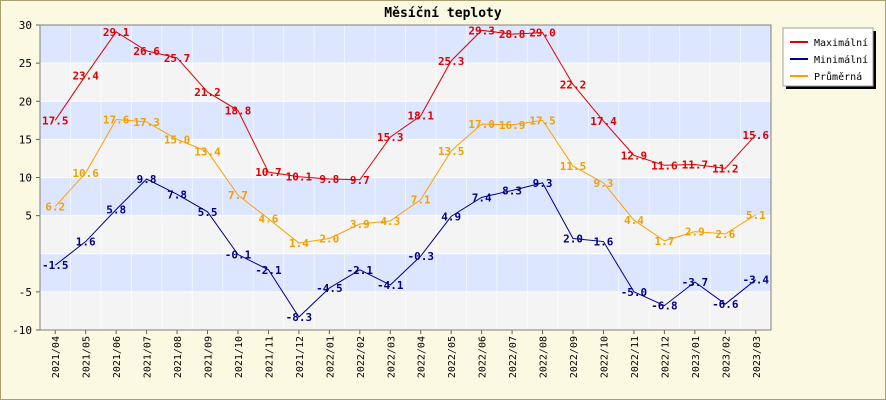 Image resolution: width=886 pixels, height=400 pixels. I want to click on data-label: -0.3, so click(420, 256).